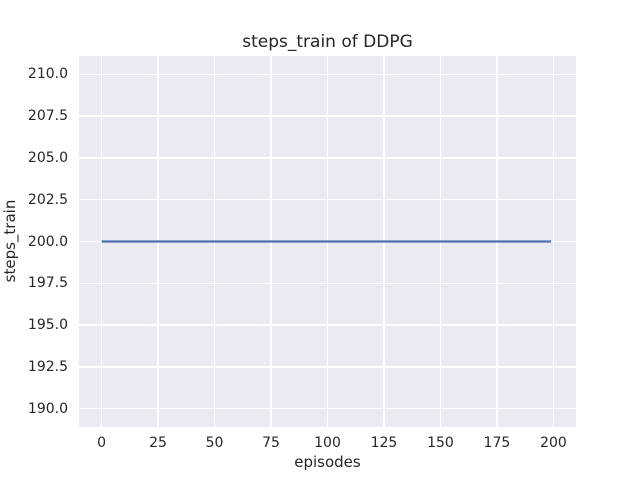 The width and height of the screenshot is (640, 480). I want to click on x-tick-label: 125, so click(384, 443).